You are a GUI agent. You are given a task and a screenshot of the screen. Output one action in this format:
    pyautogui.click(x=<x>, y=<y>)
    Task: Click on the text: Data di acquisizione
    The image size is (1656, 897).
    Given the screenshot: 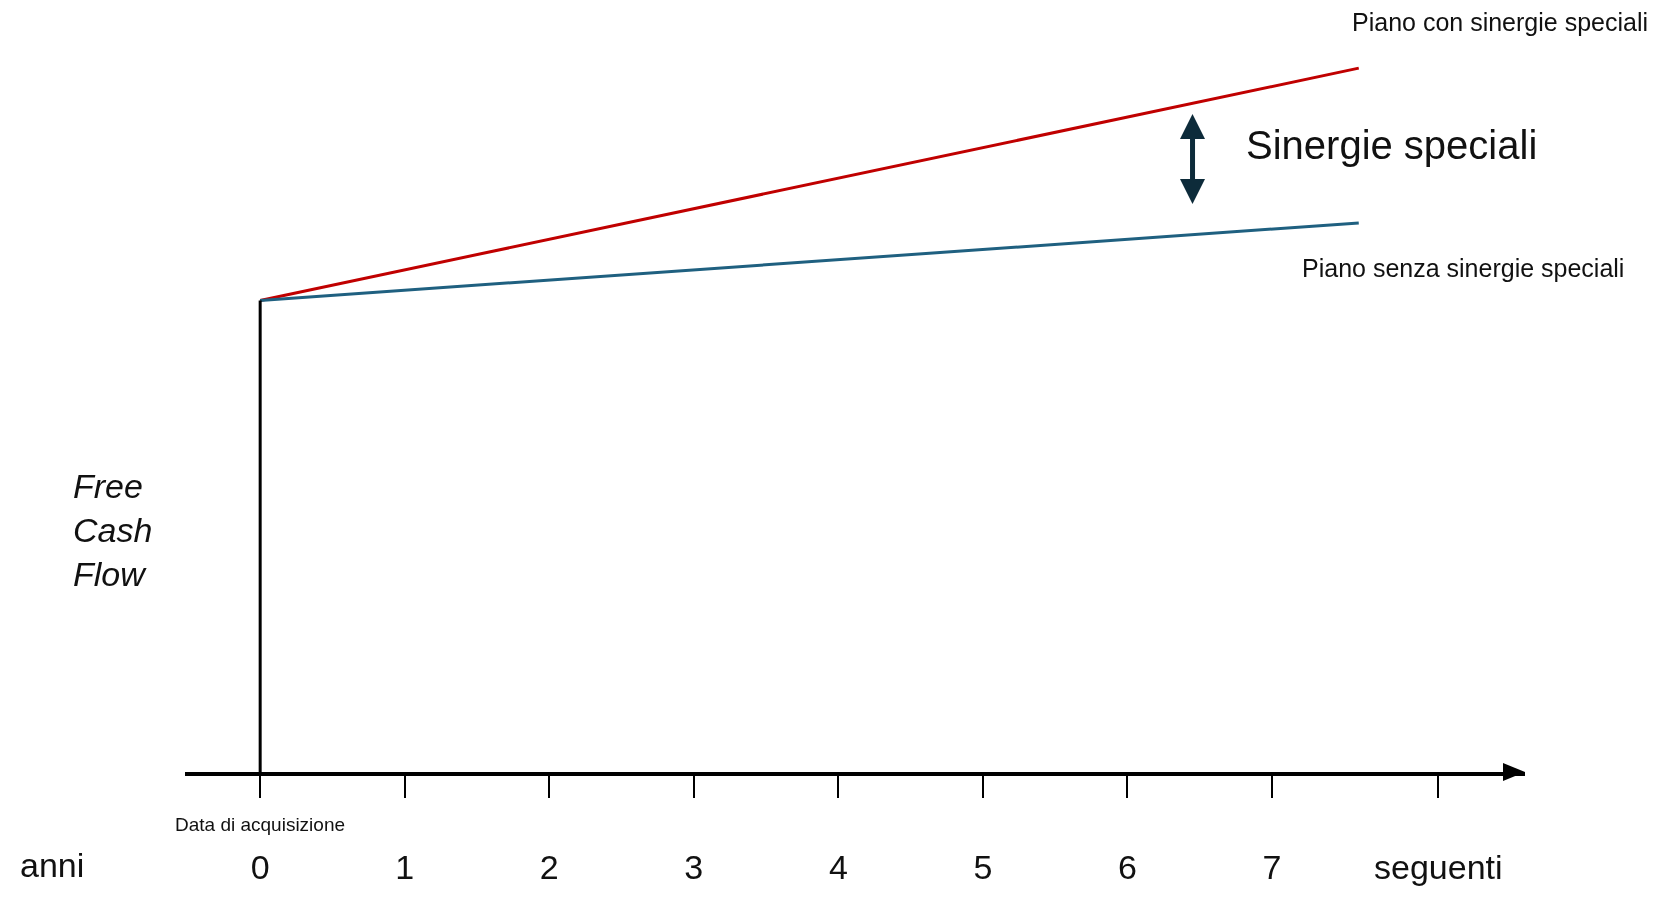 What is the action you would take?
    pyautogui.click(x=260, y=824)
    